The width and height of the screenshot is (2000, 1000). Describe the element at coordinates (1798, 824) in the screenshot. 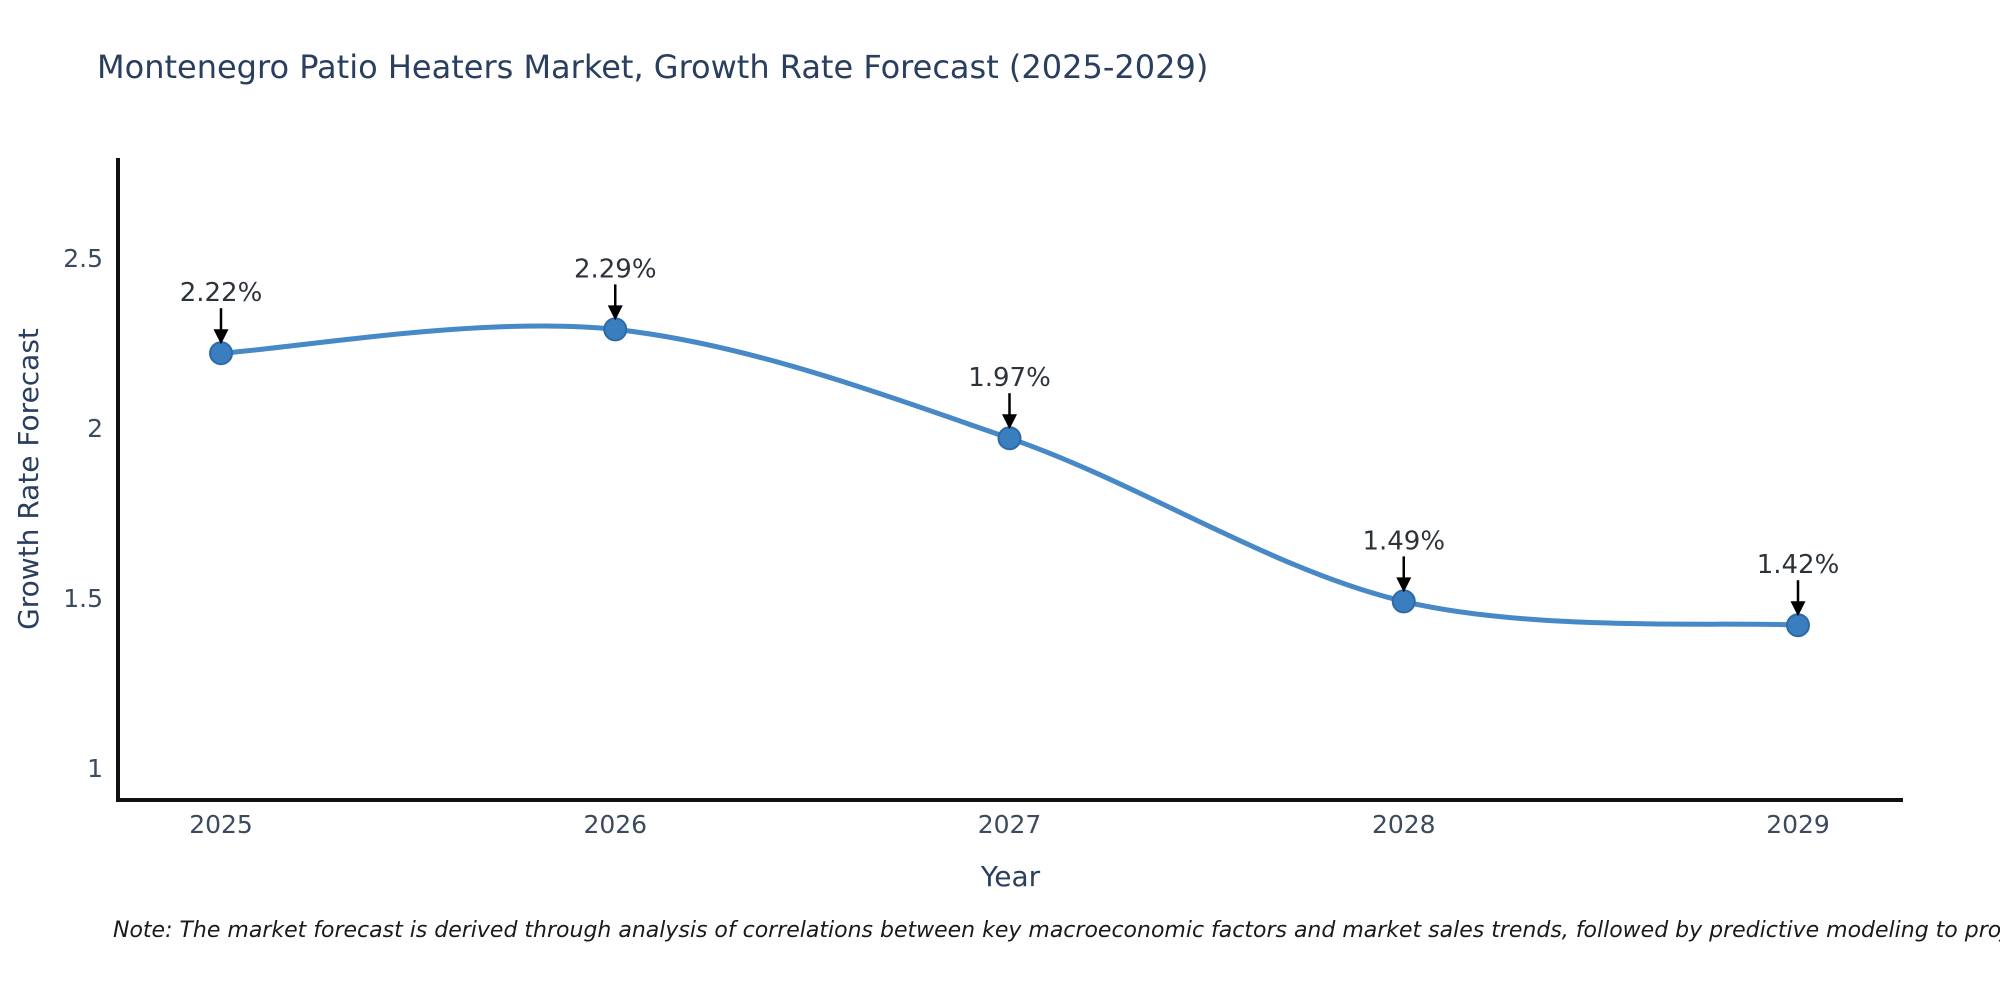

I see `x-tick-label: 2029` at that location.